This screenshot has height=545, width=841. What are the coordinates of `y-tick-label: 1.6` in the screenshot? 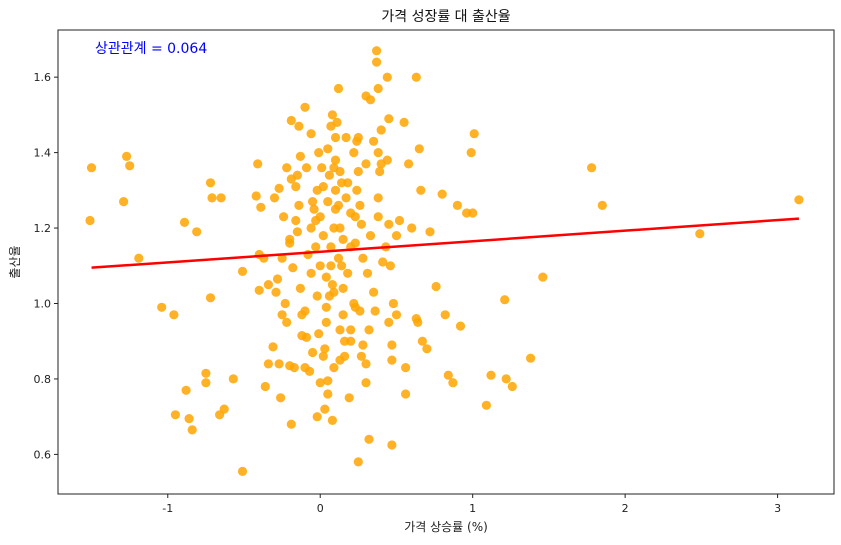 It's located at (43, 77).